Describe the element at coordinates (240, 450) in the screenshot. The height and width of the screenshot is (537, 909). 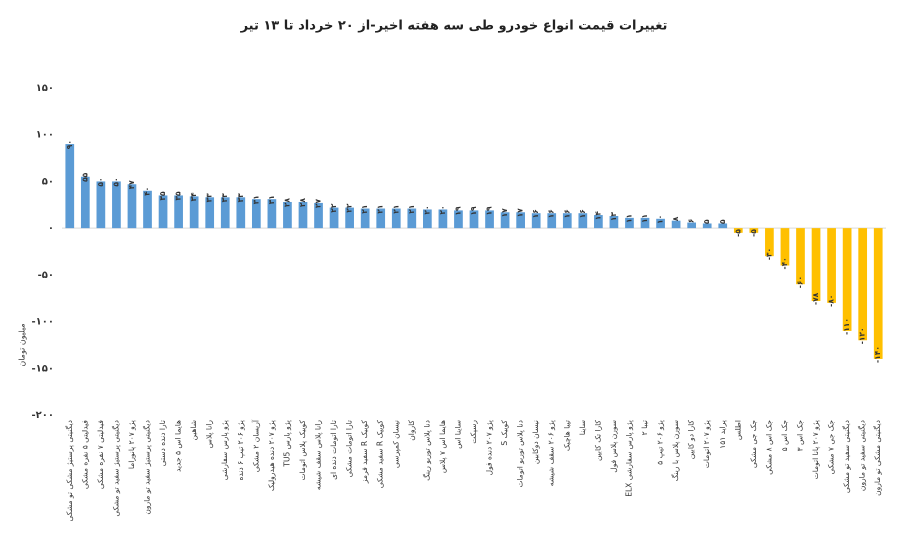
I see `x-tick-label: پژو ۲۰۶ تیپ ۶ دنده` at that location.